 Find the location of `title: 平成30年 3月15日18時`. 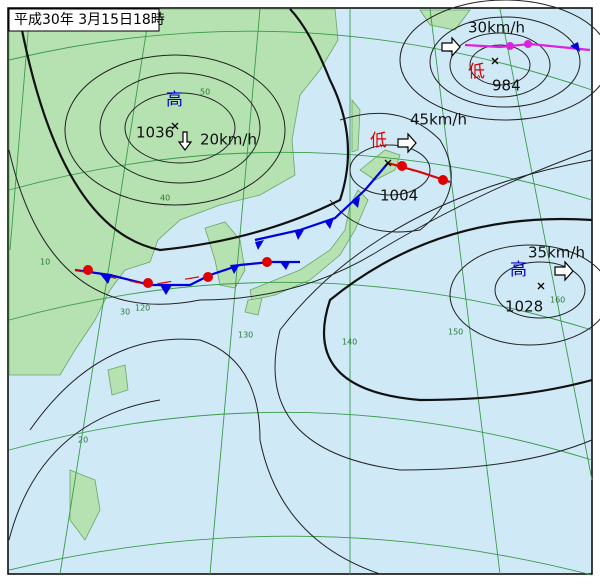

title: 平成30年 3月15日18時 is located at coordinates (89, 20).